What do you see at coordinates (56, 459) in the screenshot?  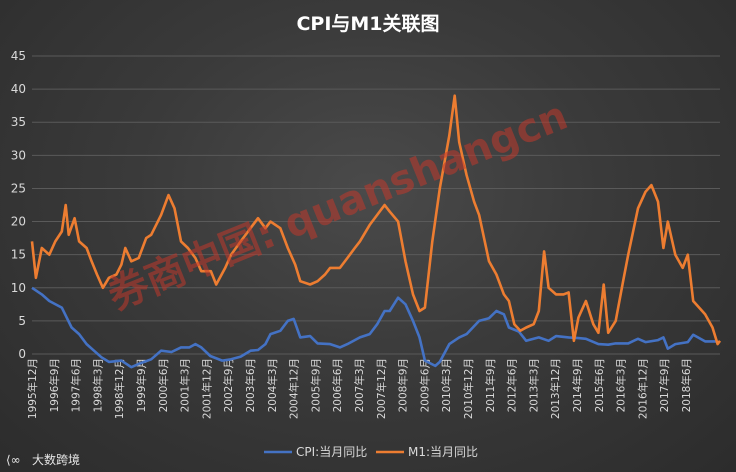 I see `footer-logo-text: 大数跨境` at bounding box center [56, 459].